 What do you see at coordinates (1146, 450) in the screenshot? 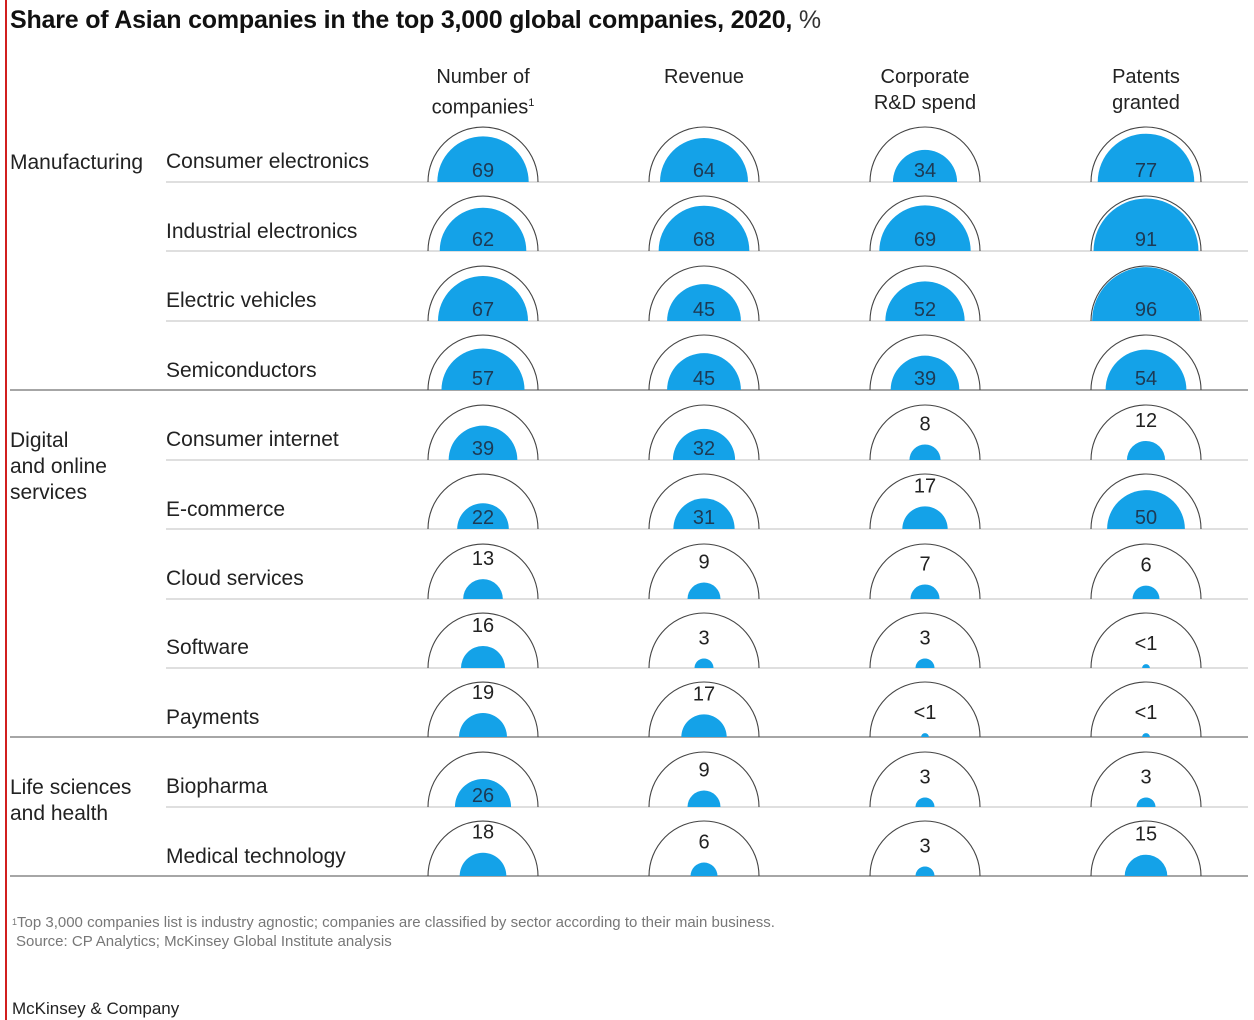
I see `value-semicircle-consumer-internet-patents` at bounding box center [1146, 450].